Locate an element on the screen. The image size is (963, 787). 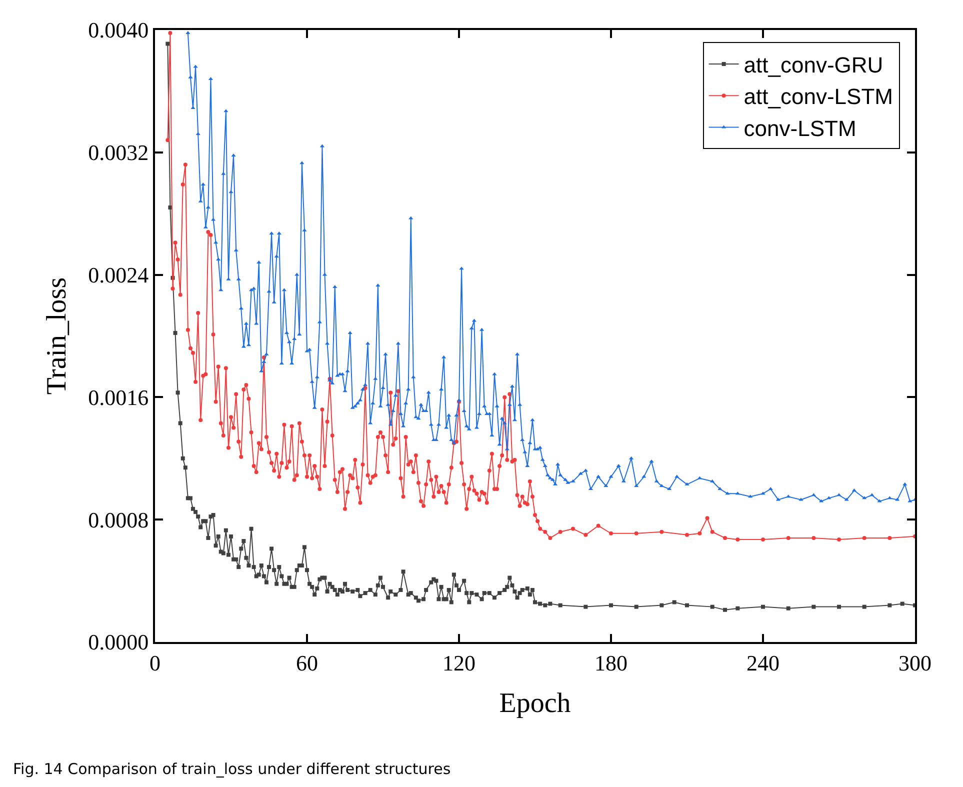
caption: Fig. 14 Comparison of train_loss under different structures is located at coordinates (232, 769).